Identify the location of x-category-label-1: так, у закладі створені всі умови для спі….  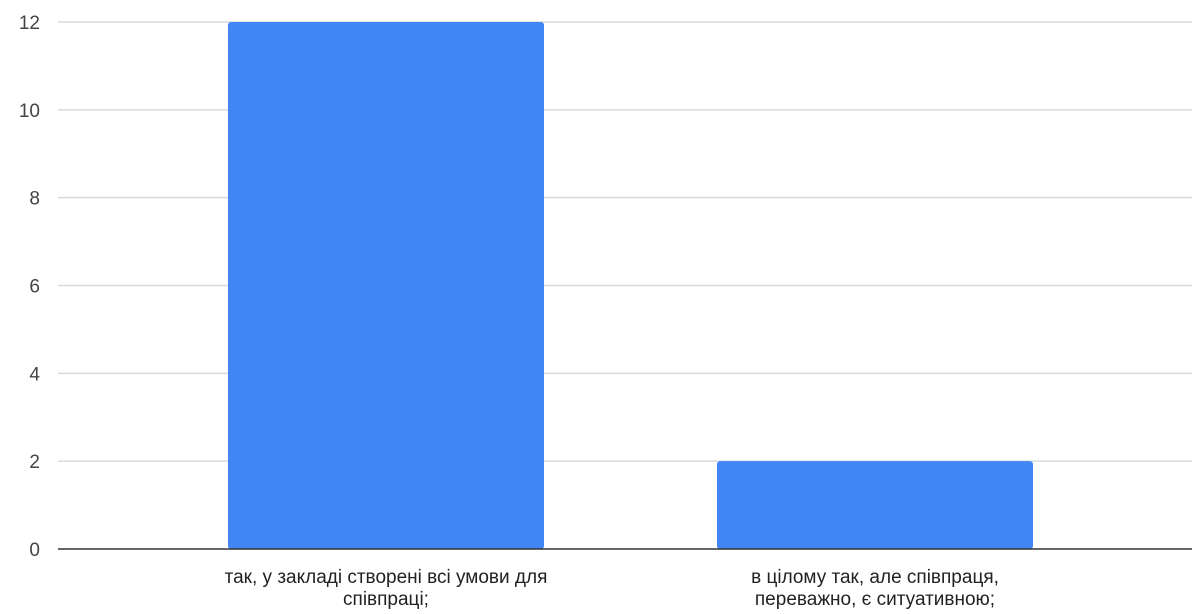
(386, 588).